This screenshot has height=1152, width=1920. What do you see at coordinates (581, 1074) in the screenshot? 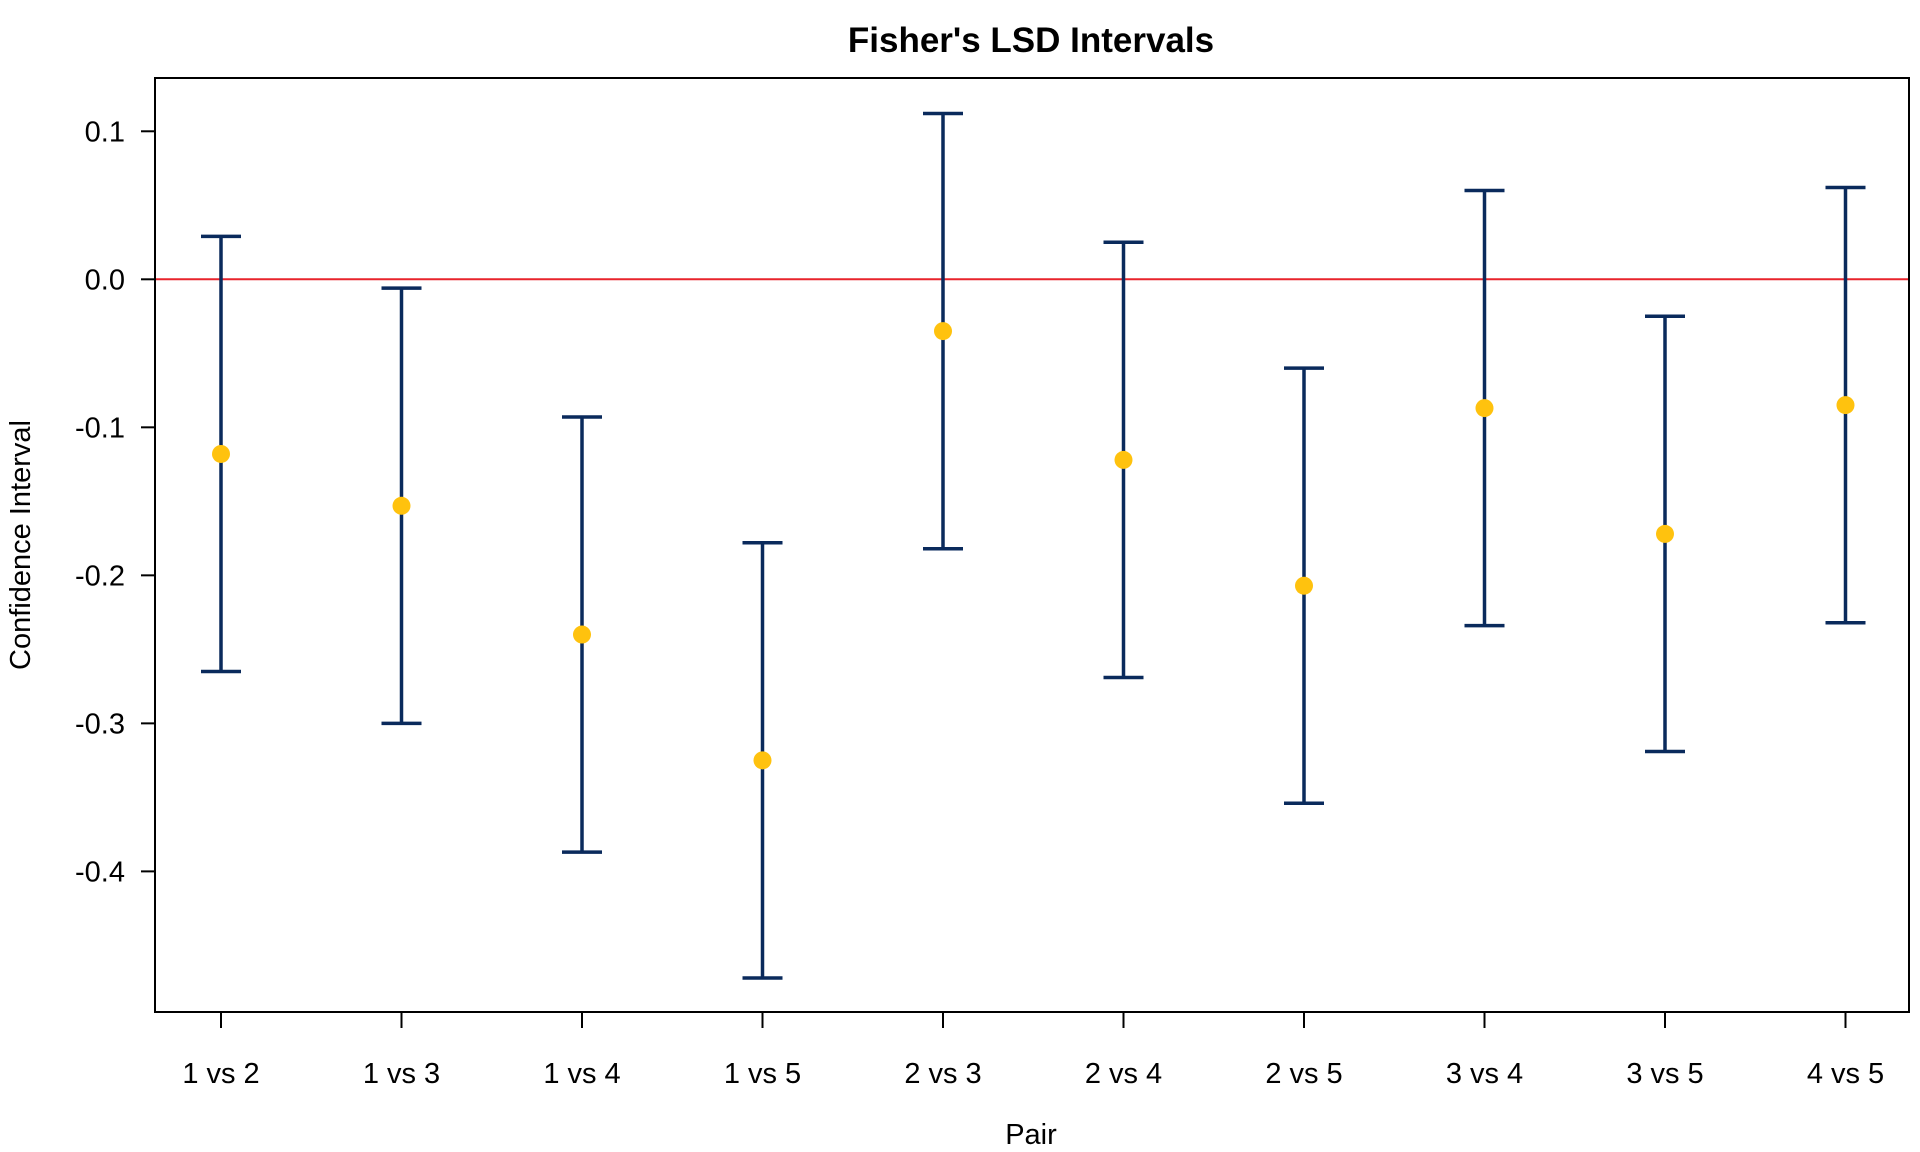
I see `x-tick-label: 1 vs 4` at bounding box center [581, 1074].